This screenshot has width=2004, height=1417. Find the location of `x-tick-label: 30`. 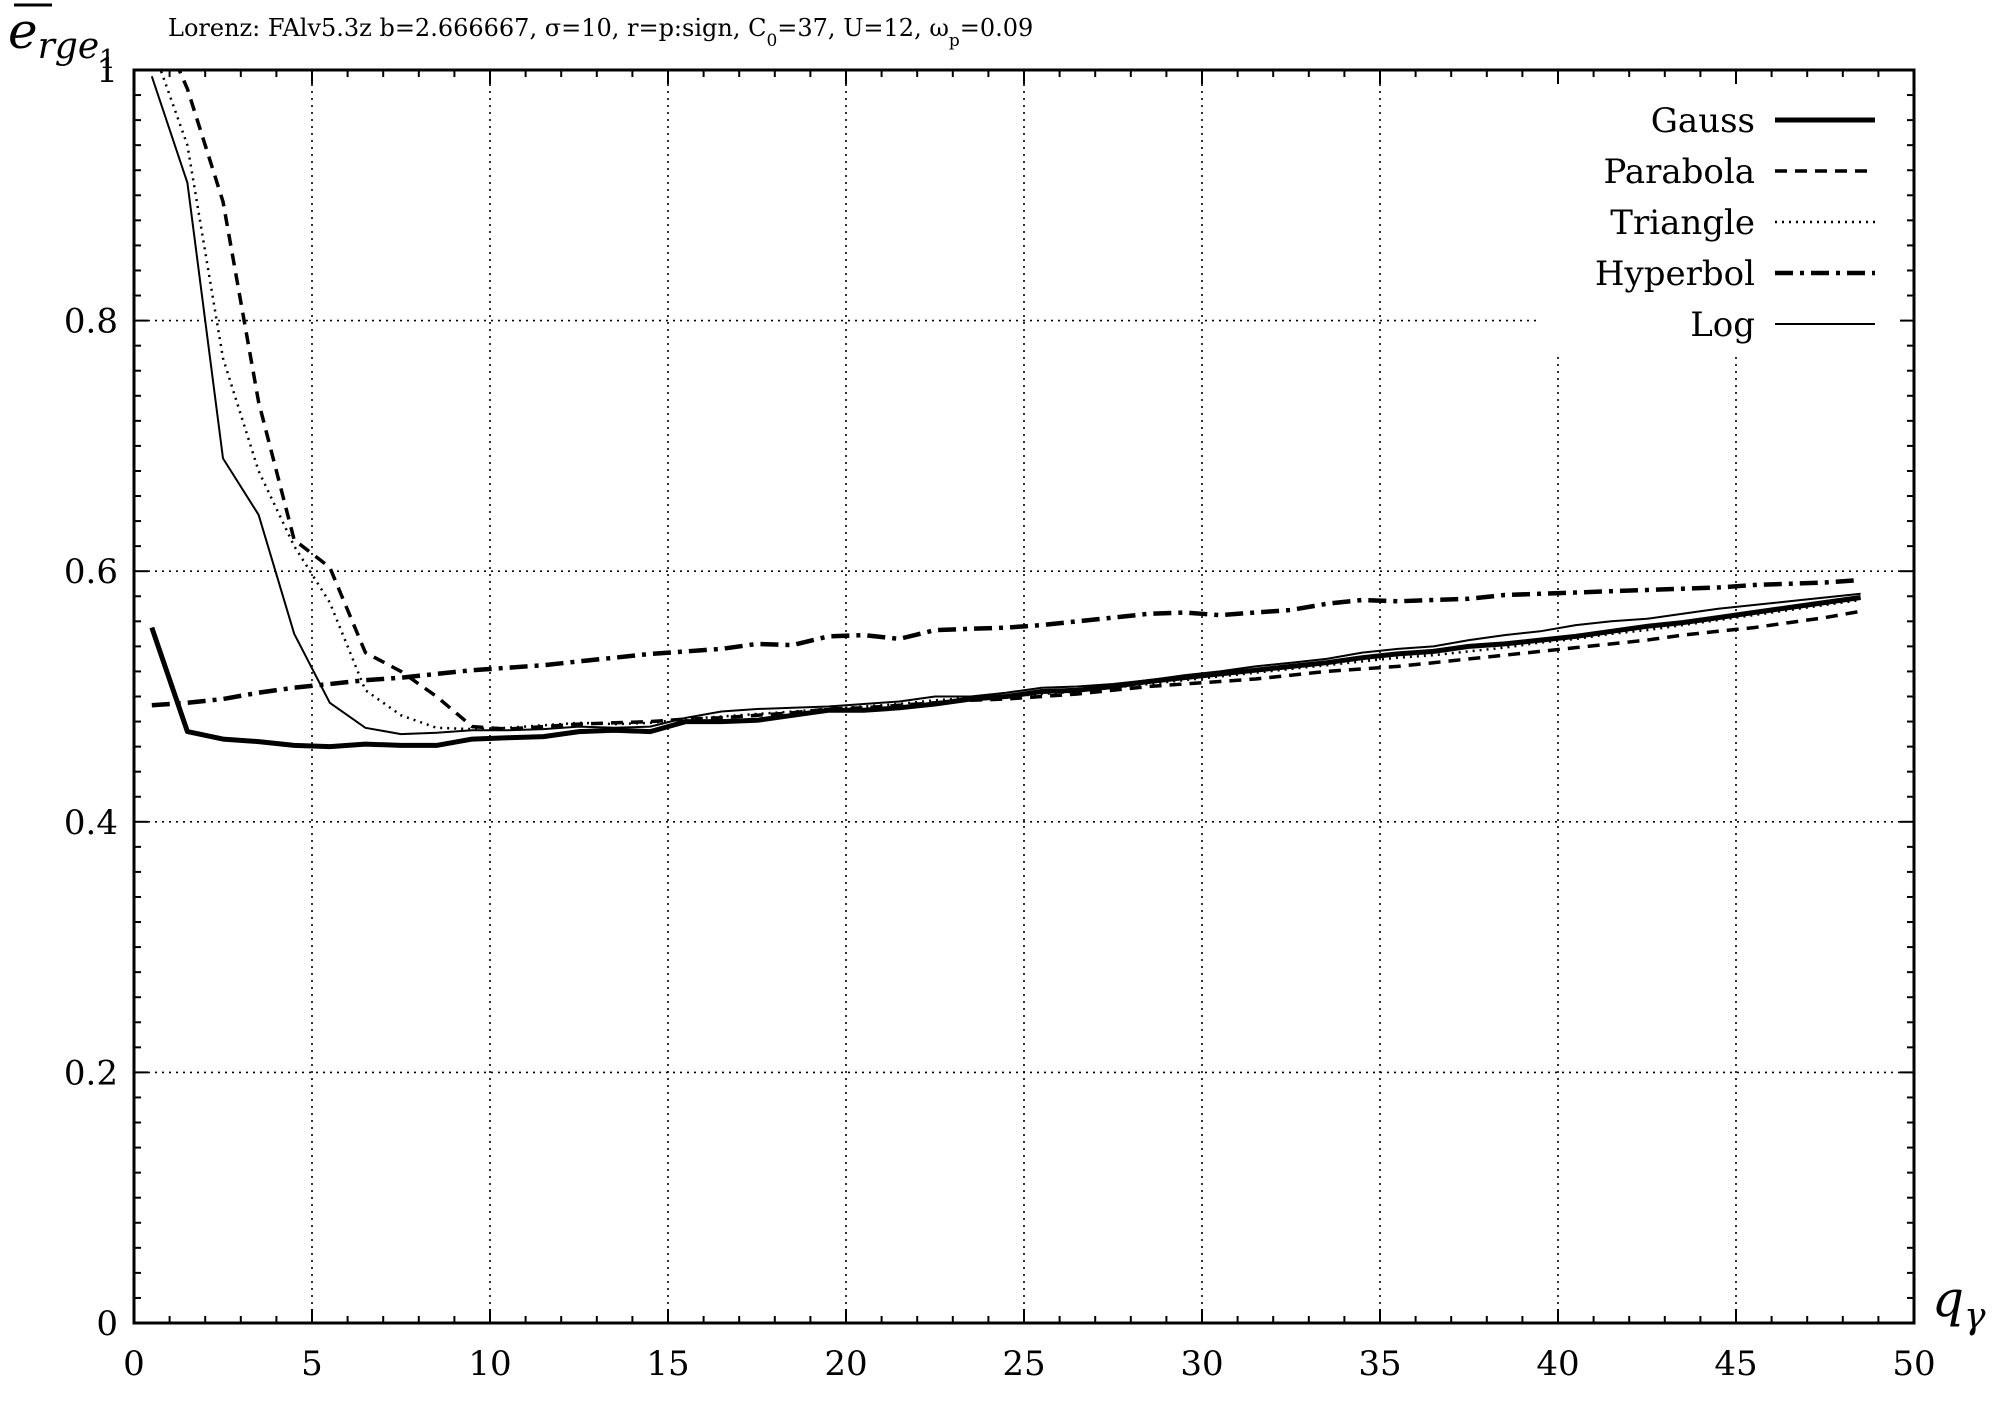

x-tick-label: 30 is located at coordinates (1201, 1364).